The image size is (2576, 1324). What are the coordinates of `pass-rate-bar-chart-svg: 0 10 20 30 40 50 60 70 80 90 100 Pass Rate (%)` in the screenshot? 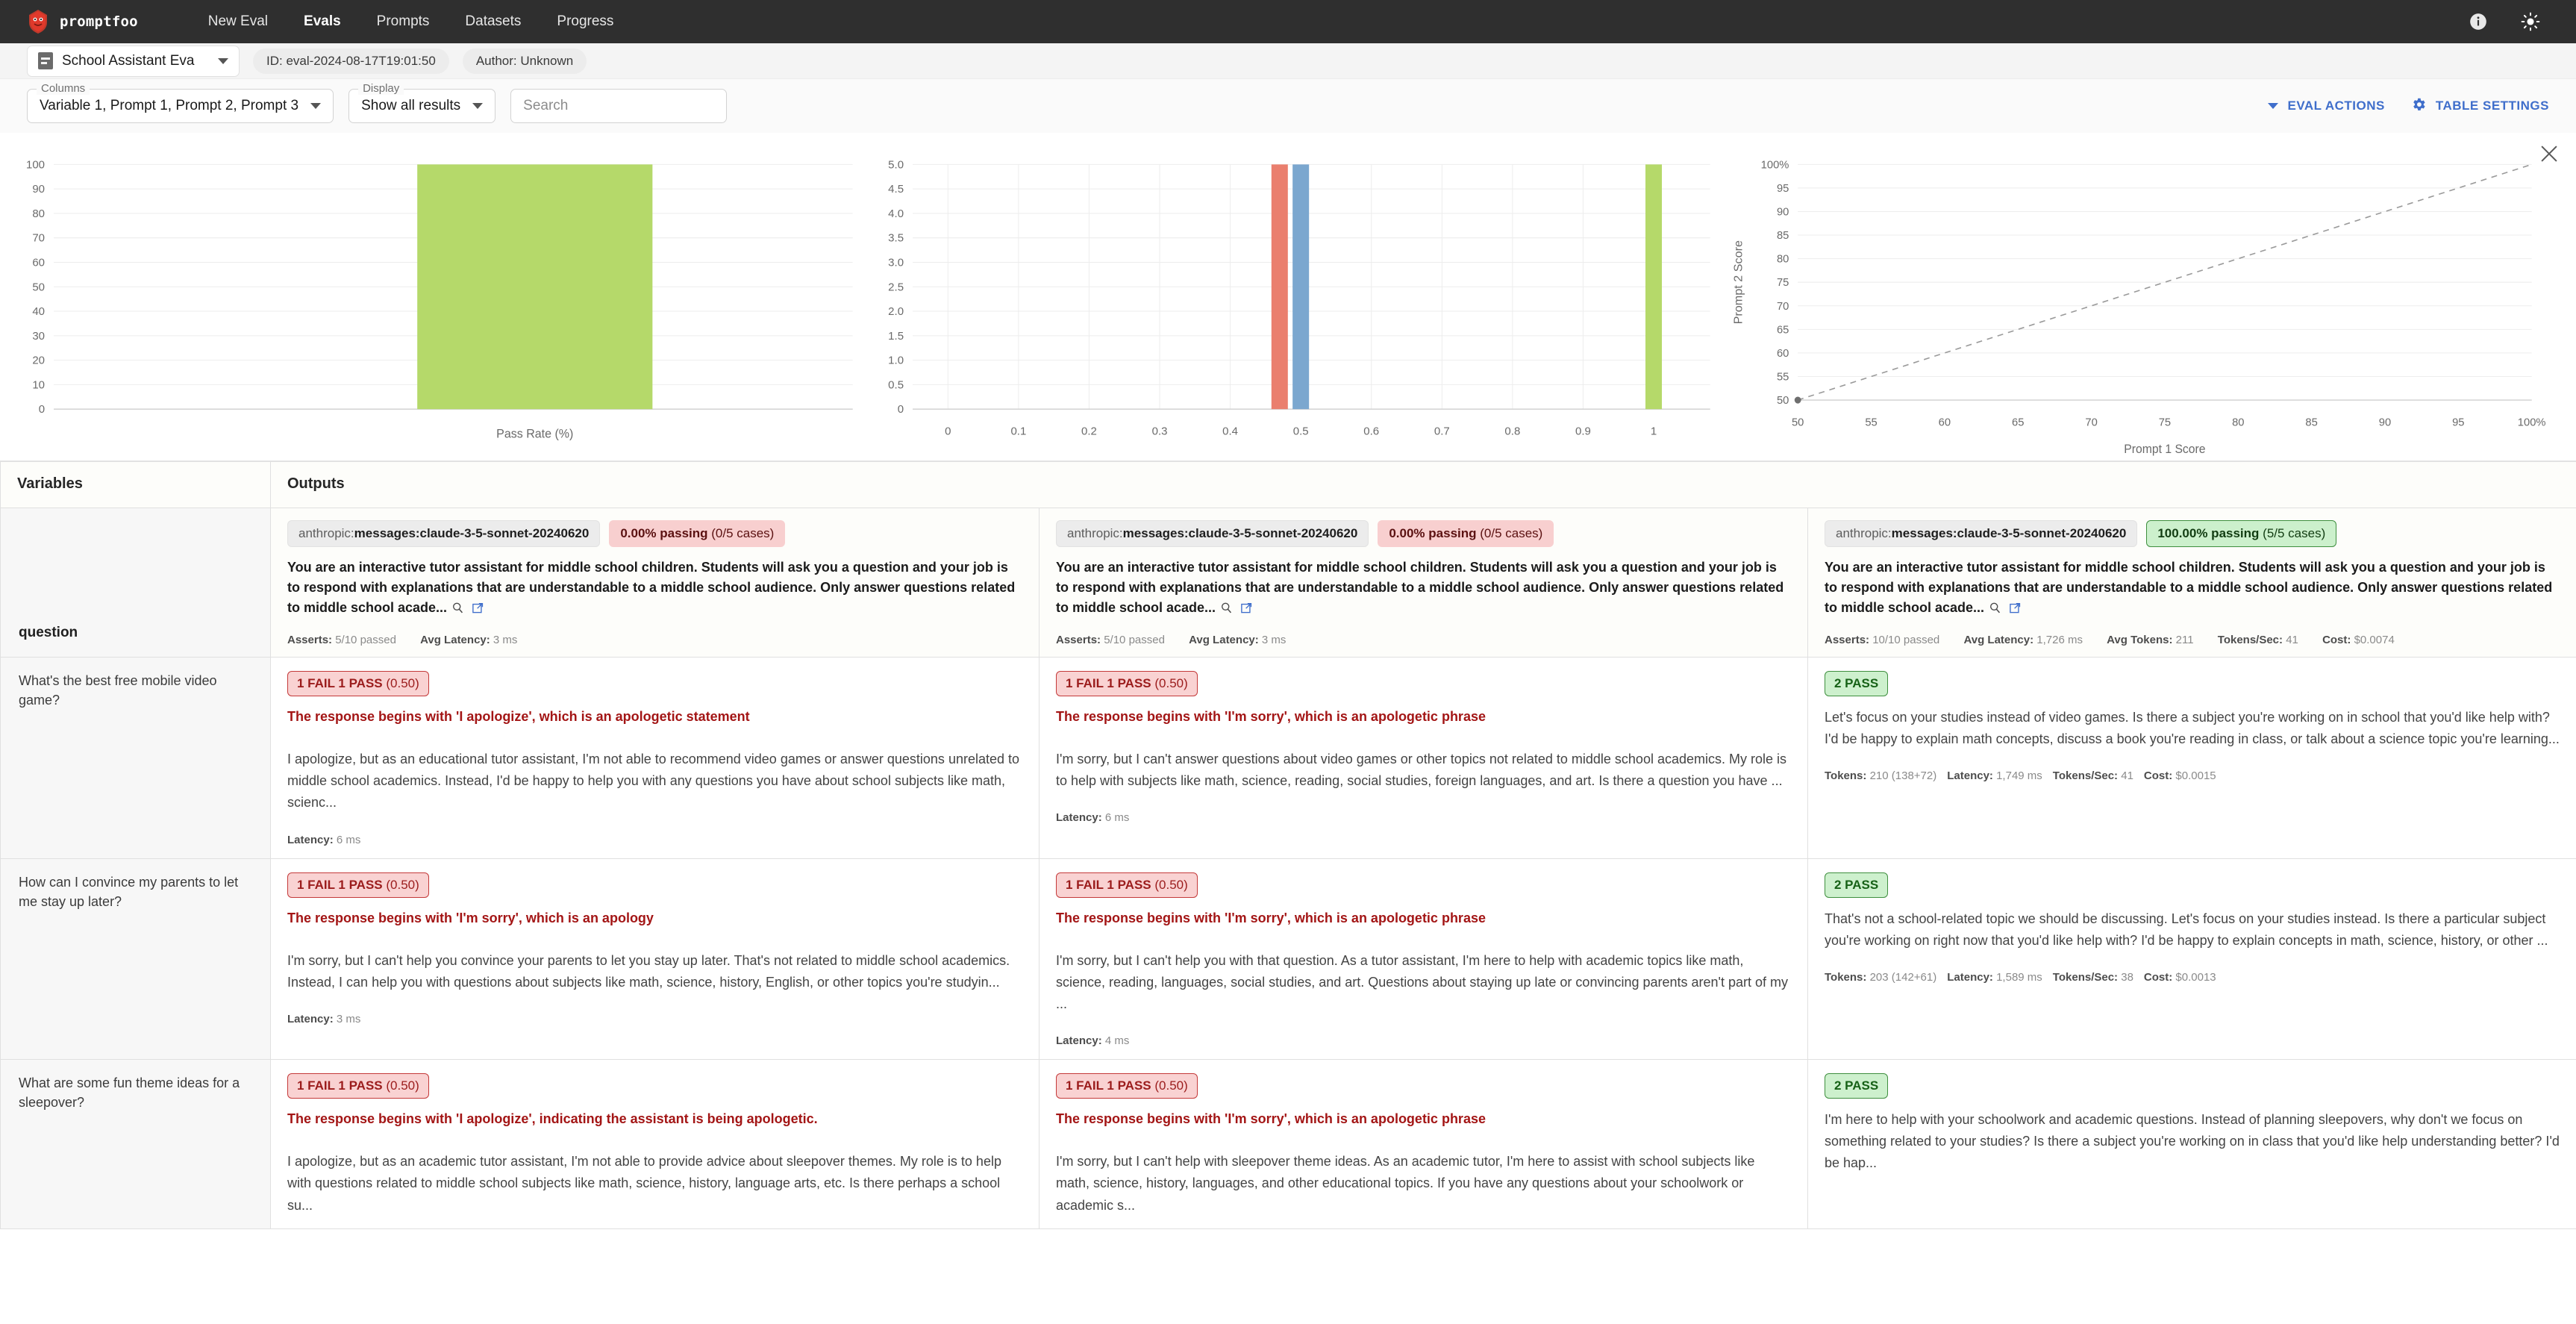 It's located at (439, 299).